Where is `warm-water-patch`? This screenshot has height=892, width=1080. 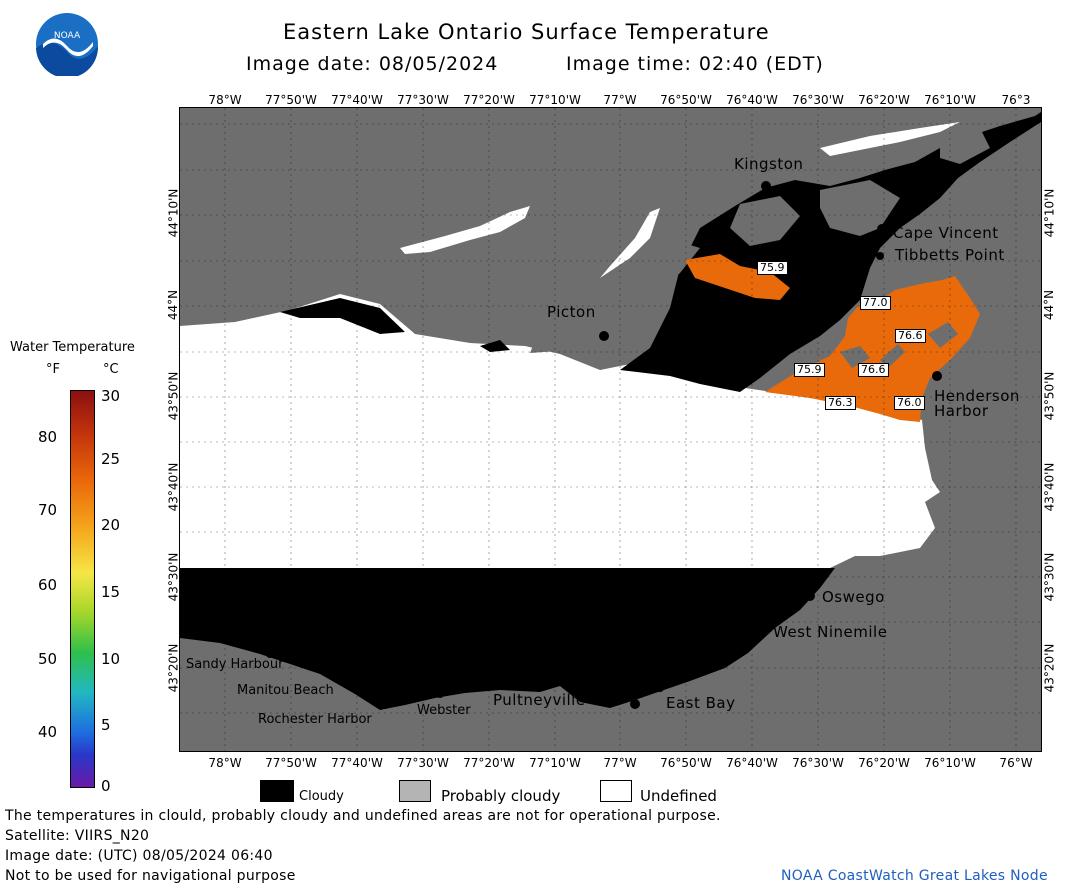 warm-water-patch is located at coordinates (737, 277).